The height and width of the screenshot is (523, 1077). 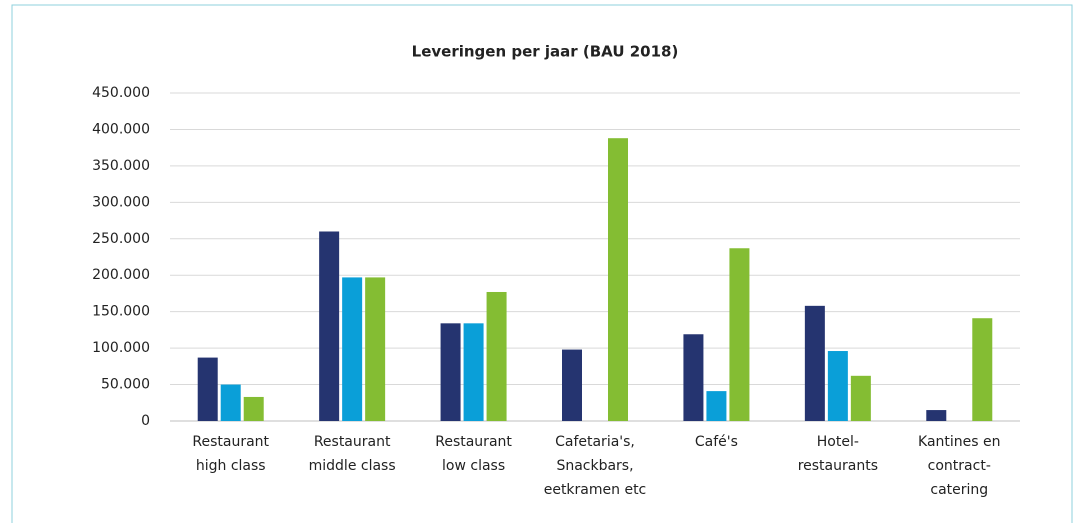 What do you see at coordinates (594, 466) in the screenshot?
I see `x-tick-label: Snackbars,` at bounding box center [594, 466].